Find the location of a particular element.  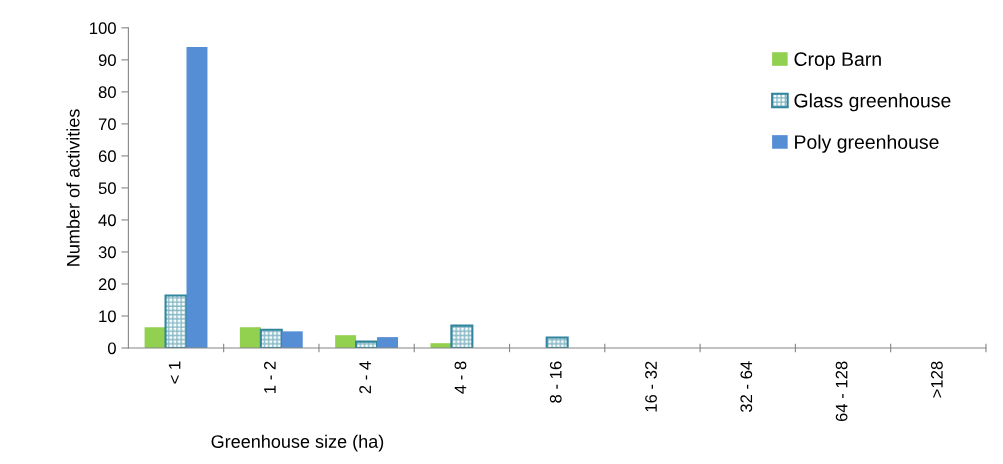

x-tick-label: 4 - 8 is located at coordinates (460, 377).